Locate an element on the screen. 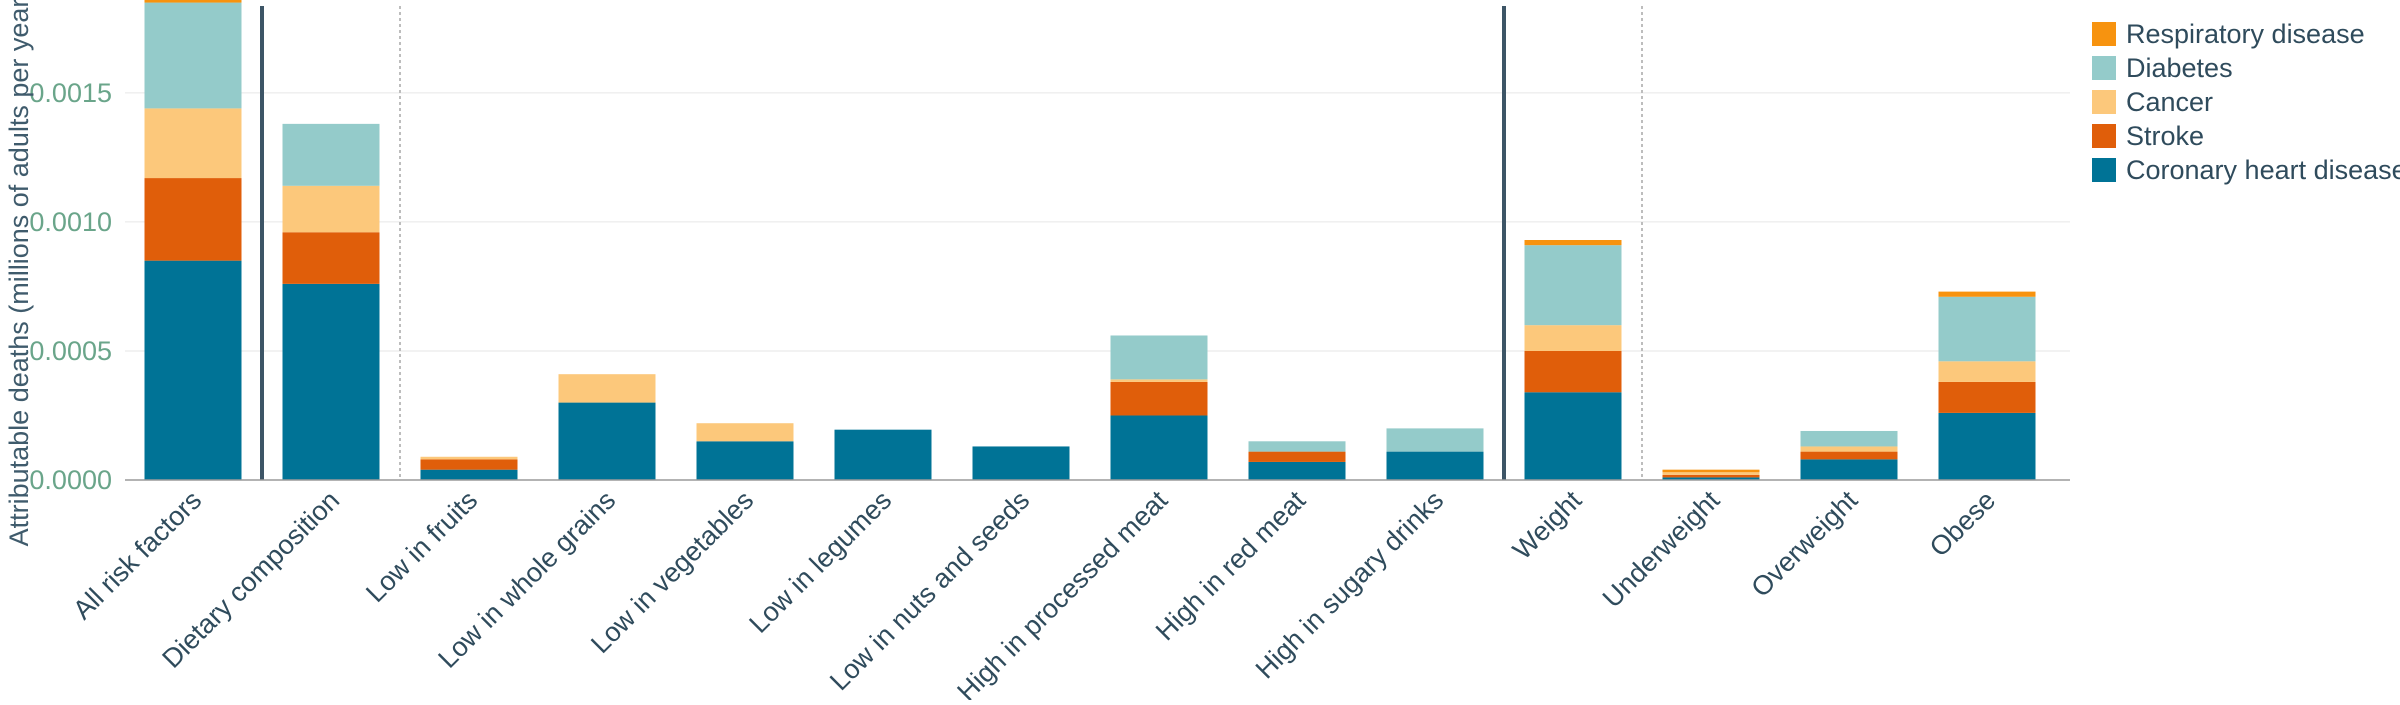 The height and width of the screenshot is (705, 2400). legend-label: Coronary heart disease is located at coordinates (2263, 170).